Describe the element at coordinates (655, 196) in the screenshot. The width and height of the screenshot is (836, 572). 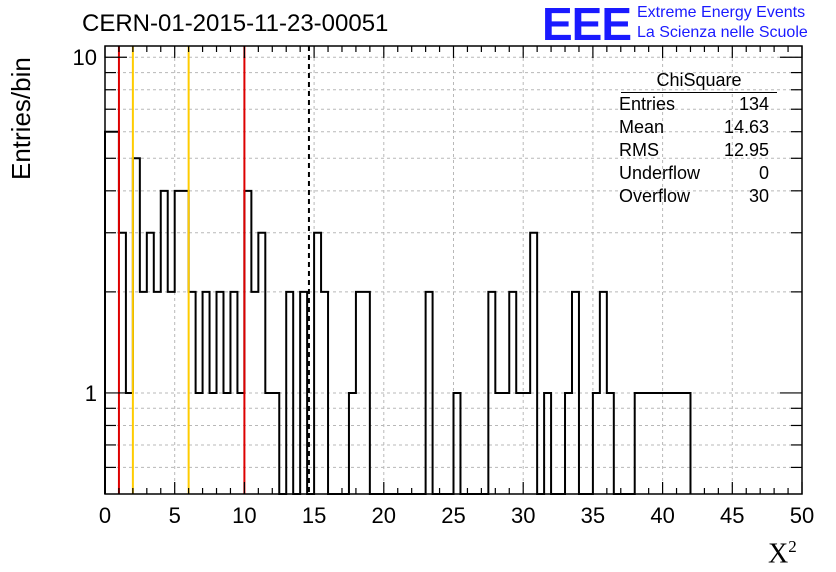
I see `stats-label: Overflow` at that location.